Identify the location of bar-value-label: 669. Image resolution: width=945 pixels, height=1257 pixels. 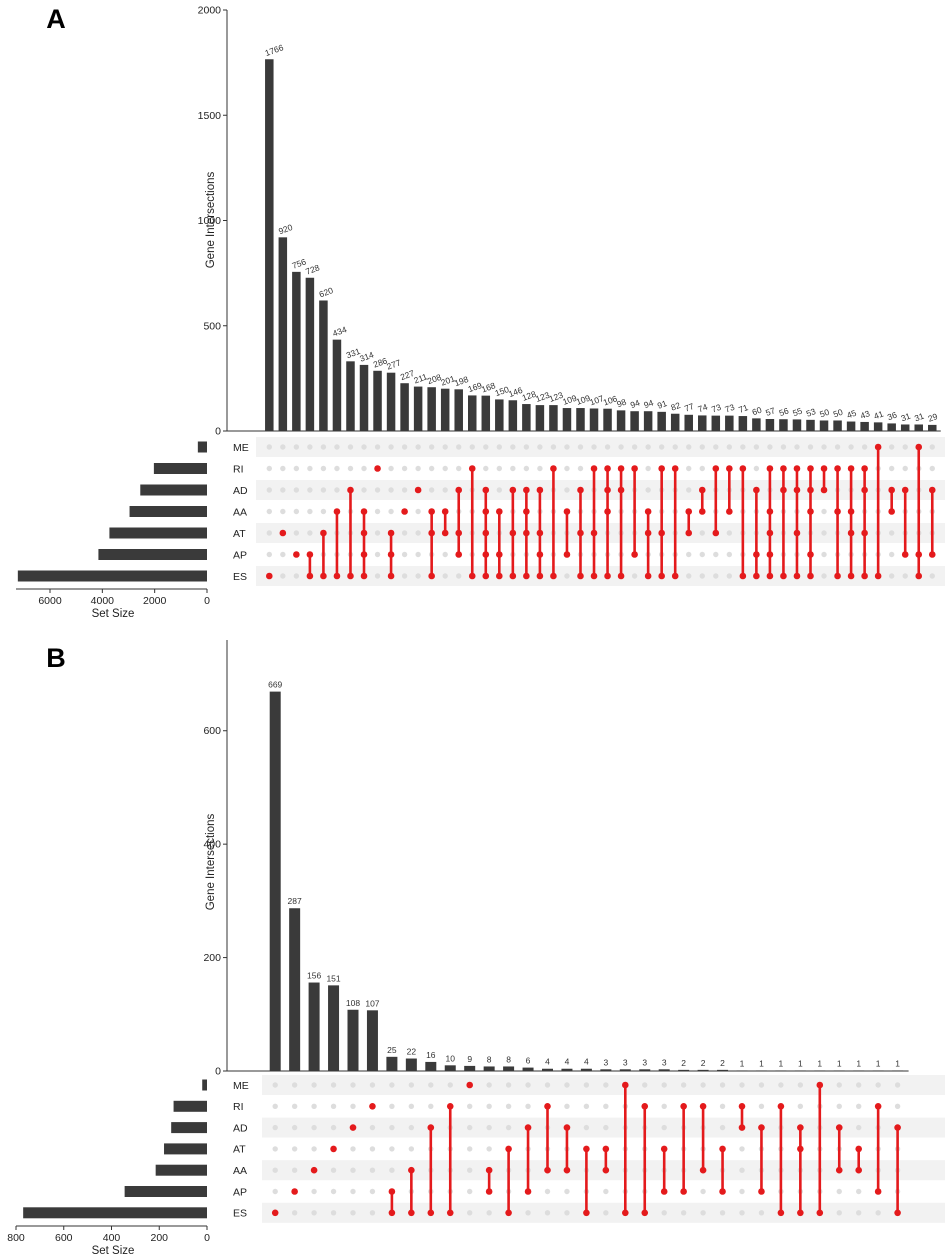
(275, 685).